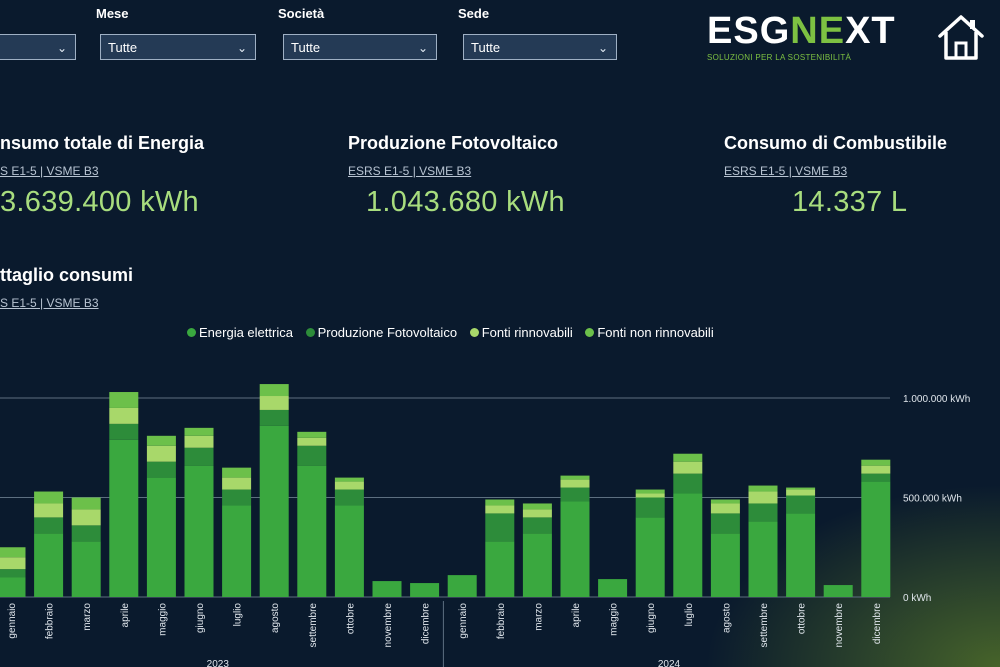  What do you see at coordinates (655, 332) in the screenshot?
I see `legend-label: Fonti non rinnovabili` at bounding box center [655, 332].